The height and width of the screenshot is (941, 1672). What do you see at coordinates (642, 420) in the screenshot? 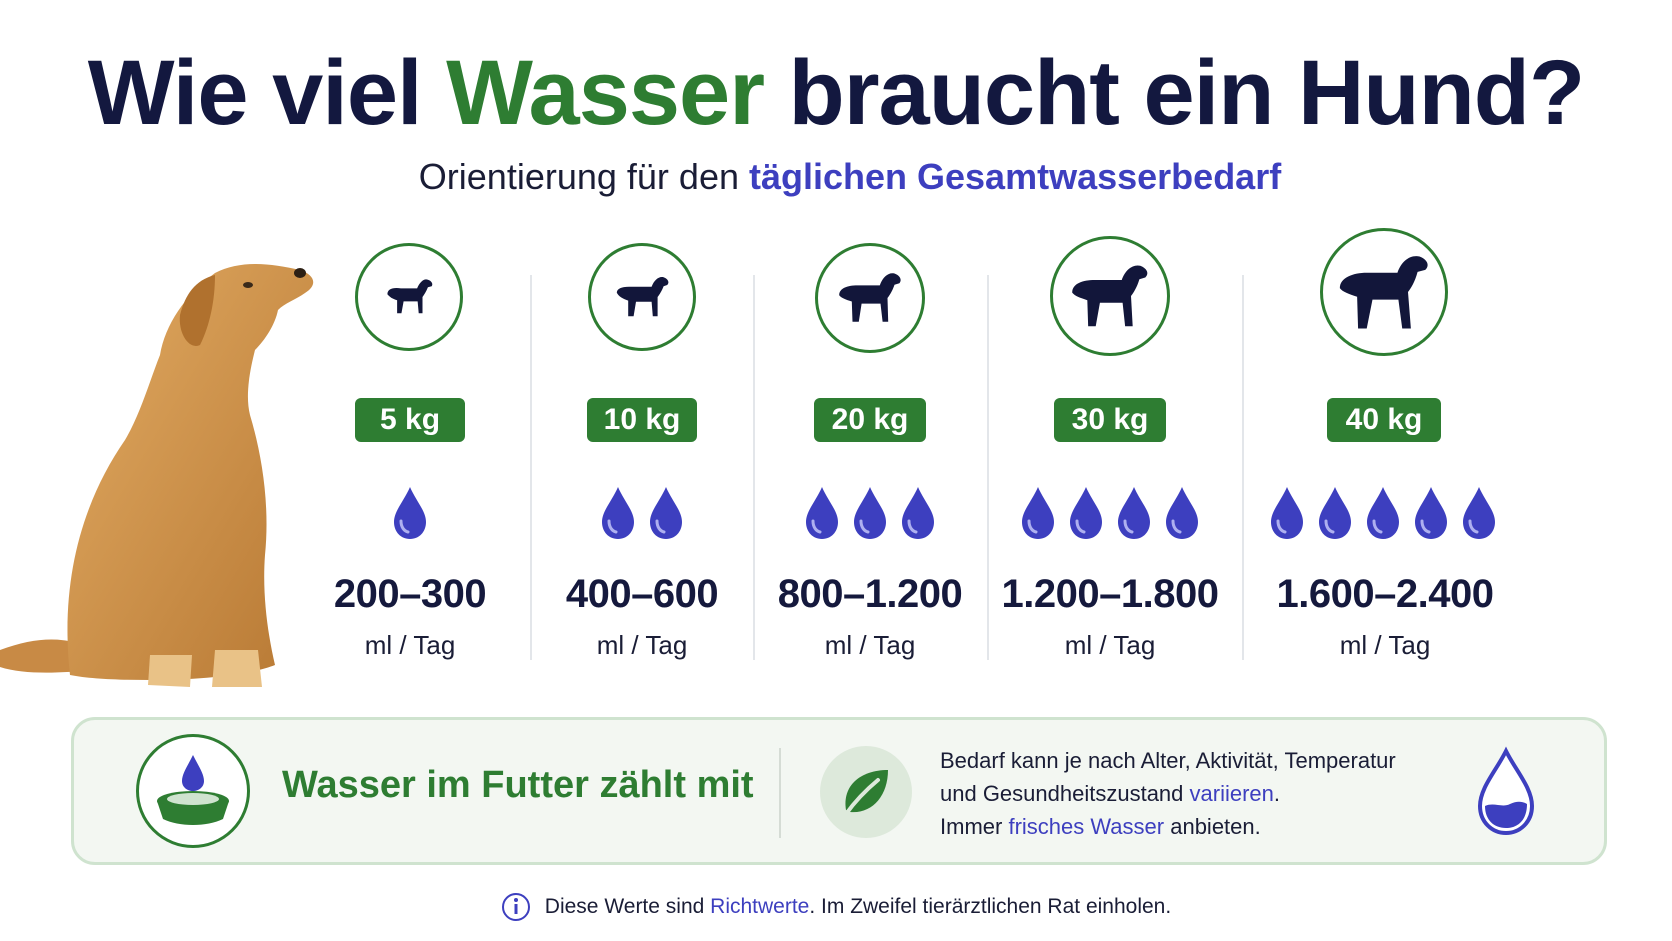
I see `weight-badge-10kg: 10 kg` at bounding box center [642, 420].